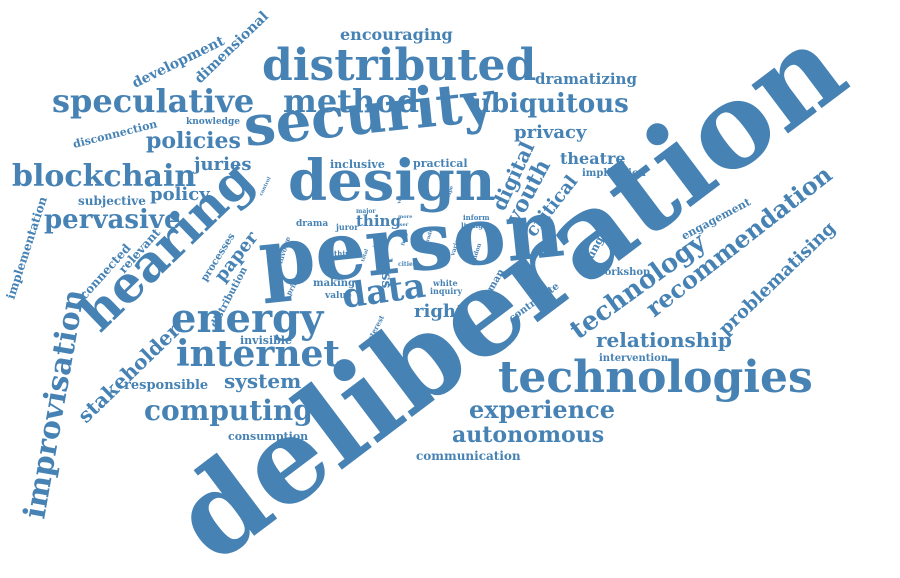 The height and width of the screenshot is (578, 900). What do you see at coordinates (542, 409) in the screenshot?
I see `word-experience: experience` at bounding box center [542, 409].